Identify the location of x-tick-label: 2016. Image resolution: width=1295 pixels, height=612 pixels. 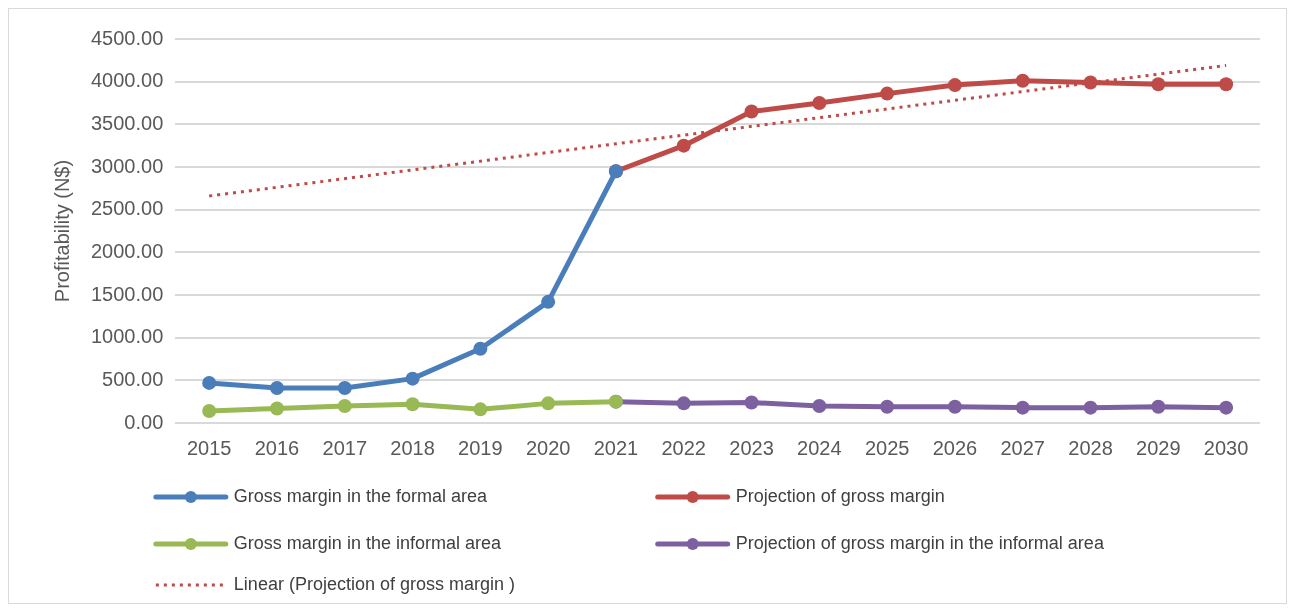
(277, 447).